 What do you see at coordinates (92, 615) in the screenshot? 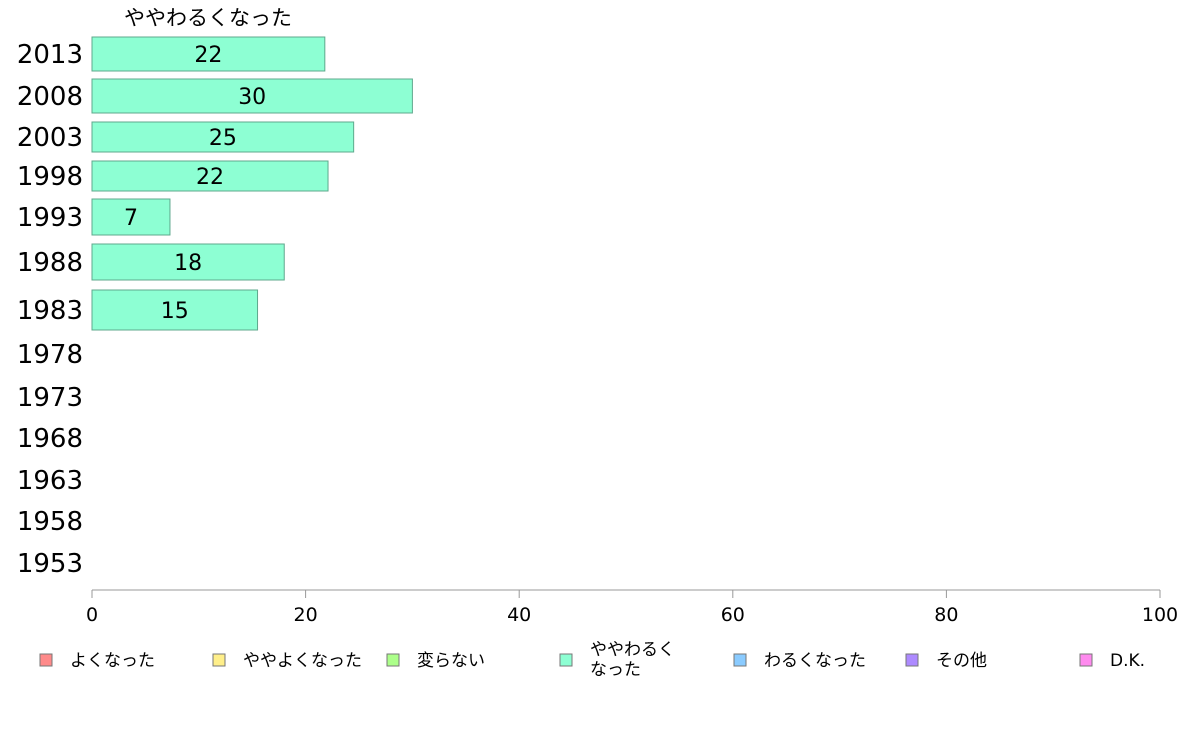
I see `x-tick-label: 0` at bounding box center [92, 615].